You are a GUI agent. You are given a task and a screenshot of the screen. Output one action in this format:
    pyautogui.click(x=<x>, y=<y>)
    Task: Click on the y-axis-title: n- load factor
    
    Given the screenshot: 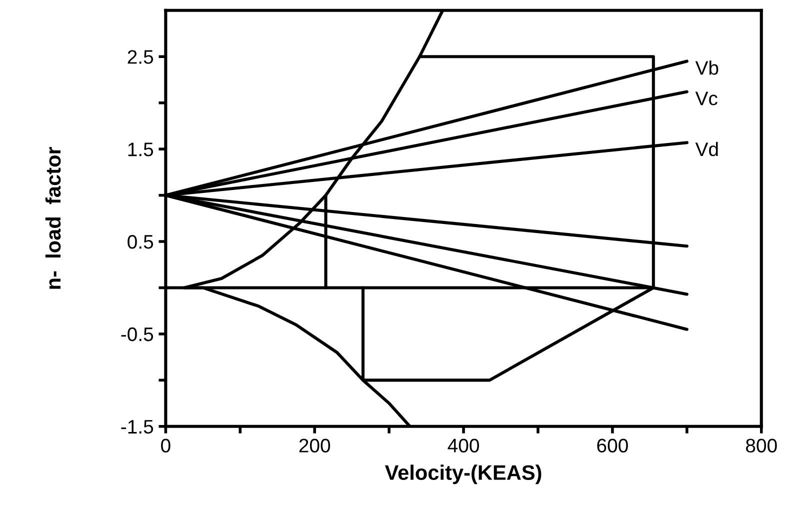 What is the action you would take?
    pyautogui.click(x=53, y=217)
    